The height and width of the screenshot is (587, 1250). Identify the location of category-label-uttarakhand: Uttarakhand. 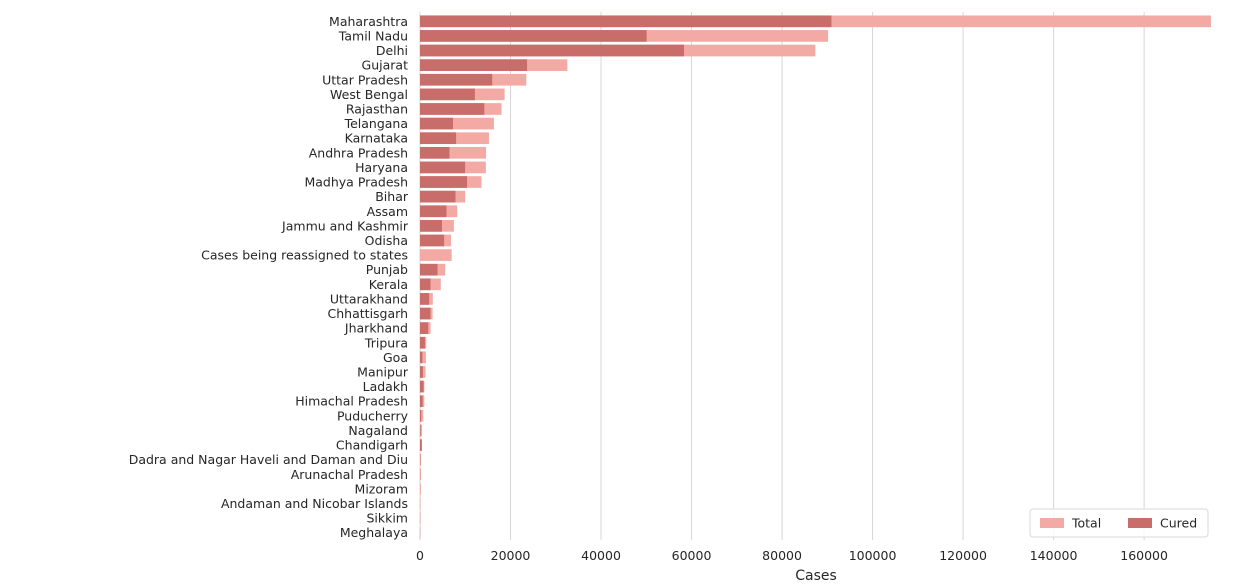
(369, 298).